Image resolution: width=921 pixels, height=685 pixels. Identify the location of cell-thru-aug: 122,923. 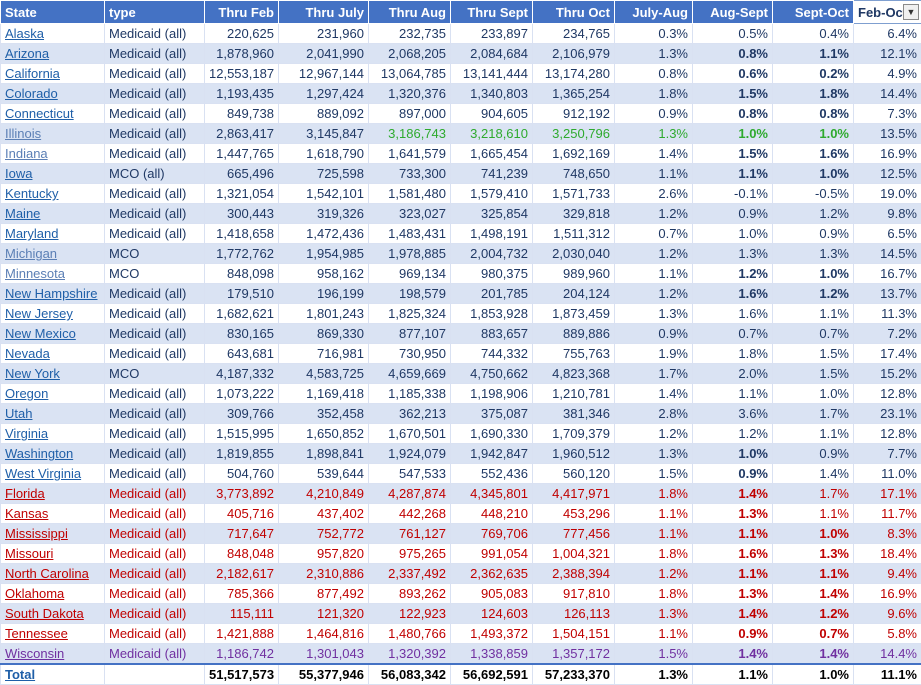
(409, 613).